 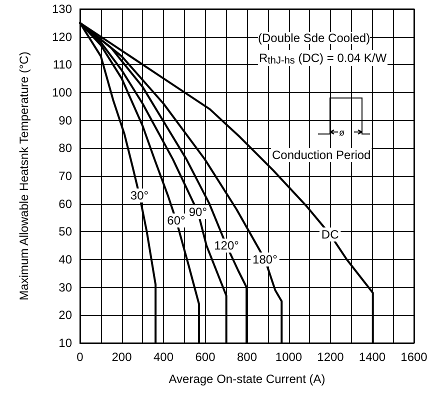 I want to click on x-tick-label: 1000, so click(x=288, y=357).